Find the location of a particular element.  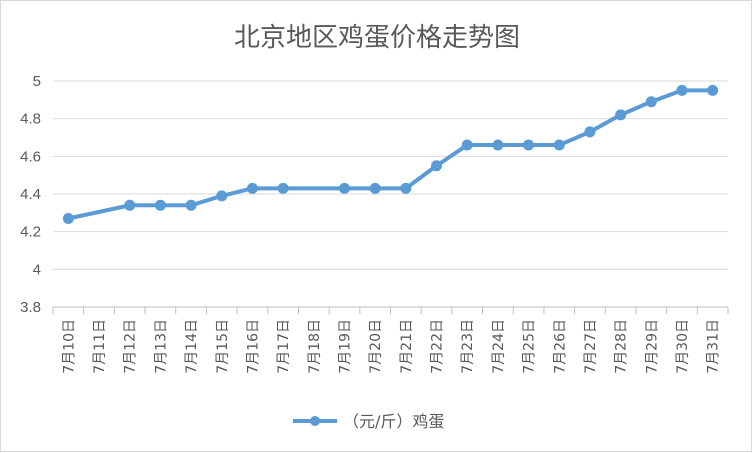

legend-label: （元/斤）鸡蛋 is located at coordinates (393, 421).